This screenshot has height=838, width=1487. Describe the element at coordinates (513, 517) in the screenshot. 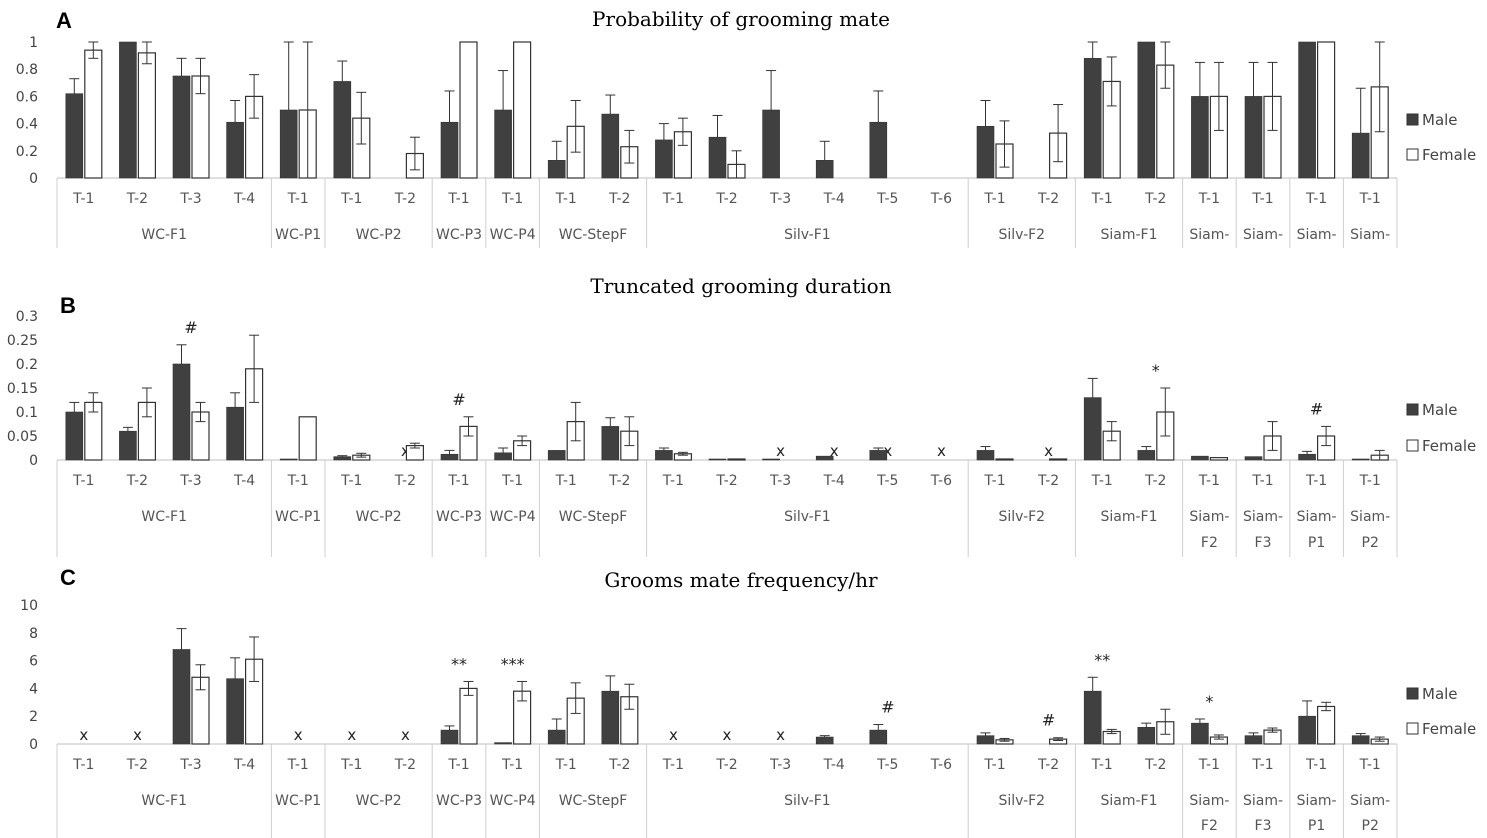

I see `group-label: WC-P4` at that location.